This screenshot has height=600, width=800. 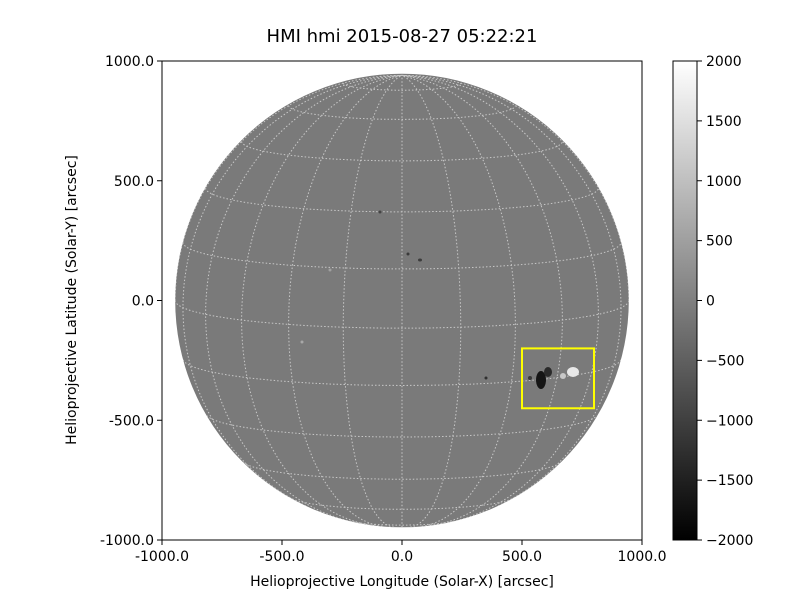 I want to click on y-tick-label: -500.0, so click(x=131, y=421).